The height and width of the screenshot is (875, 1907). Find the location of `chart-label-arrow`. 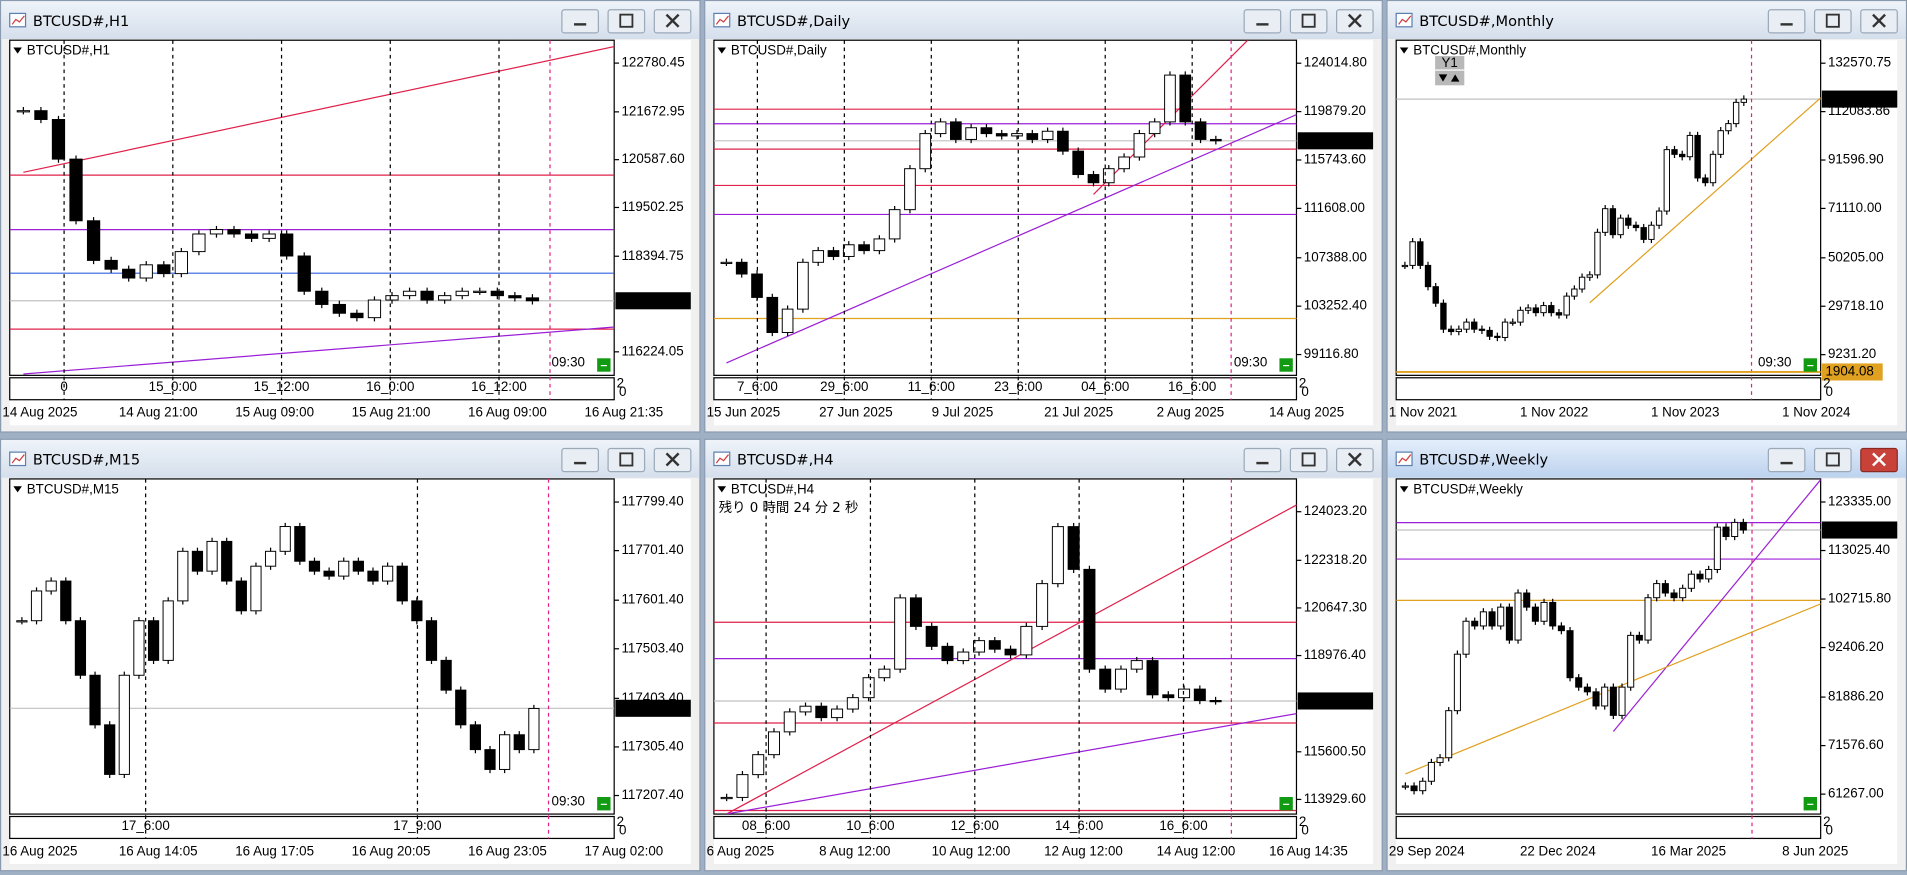

chart-label-arrow is located at coordinates (17, 50).